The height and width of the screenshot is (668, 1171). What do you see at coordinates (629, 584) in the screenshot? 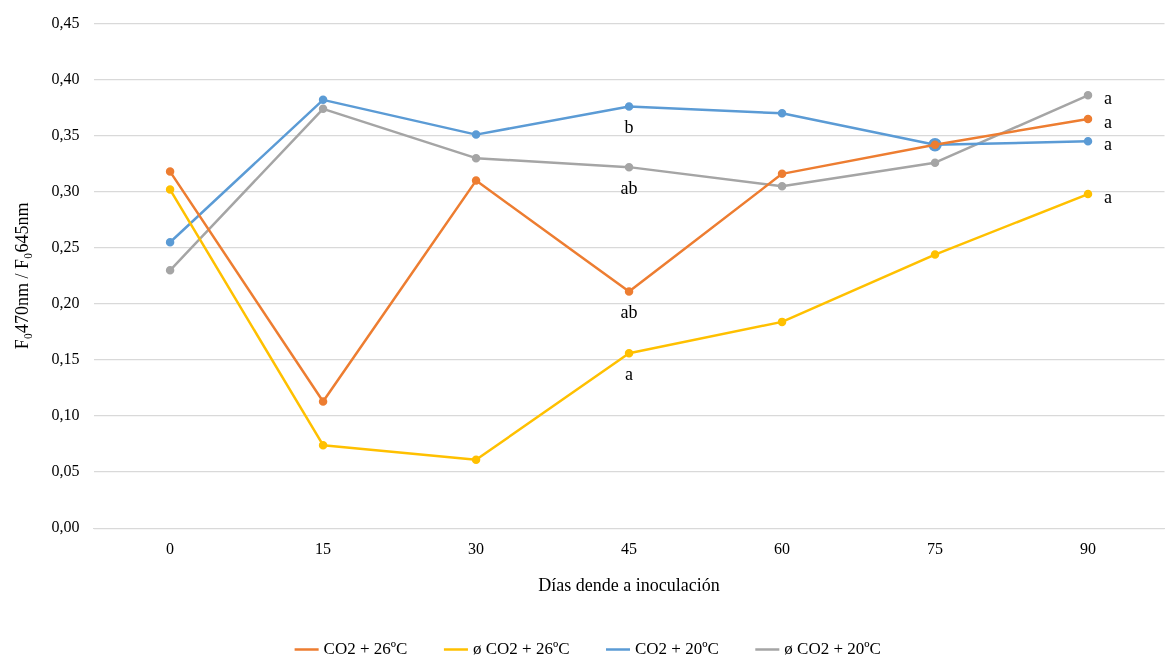
I see `x-axis-title: Días dende a inoculación` at bounding box center [629, 584].